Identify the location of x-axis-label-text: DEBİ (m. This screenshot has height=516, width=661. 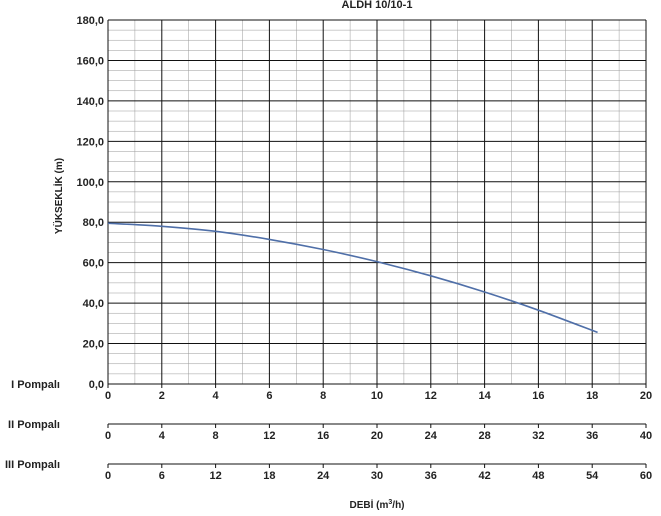
(368, 504).